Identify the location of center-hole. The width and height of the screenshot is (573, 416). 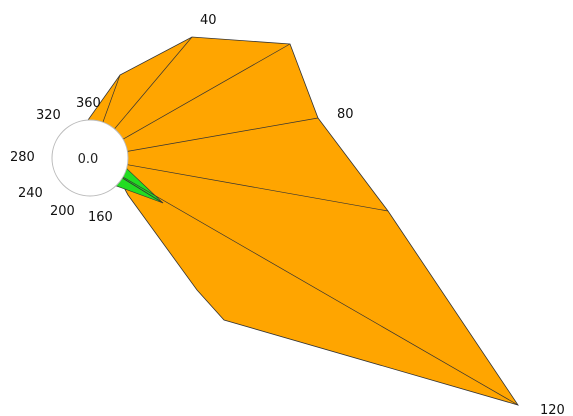
(90, 158).